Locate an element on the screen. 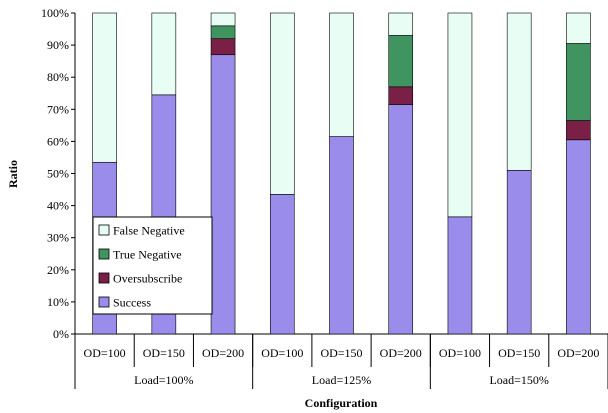 The width and height of the screenshot is (608, 413). y-tick-label: 40% is located at coordinates (58, 206).